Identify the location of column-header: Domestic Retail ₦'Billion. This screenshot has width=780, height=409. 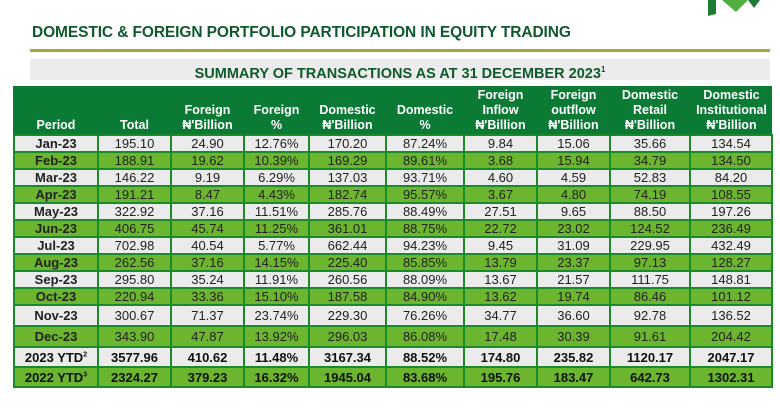
(649, 110).